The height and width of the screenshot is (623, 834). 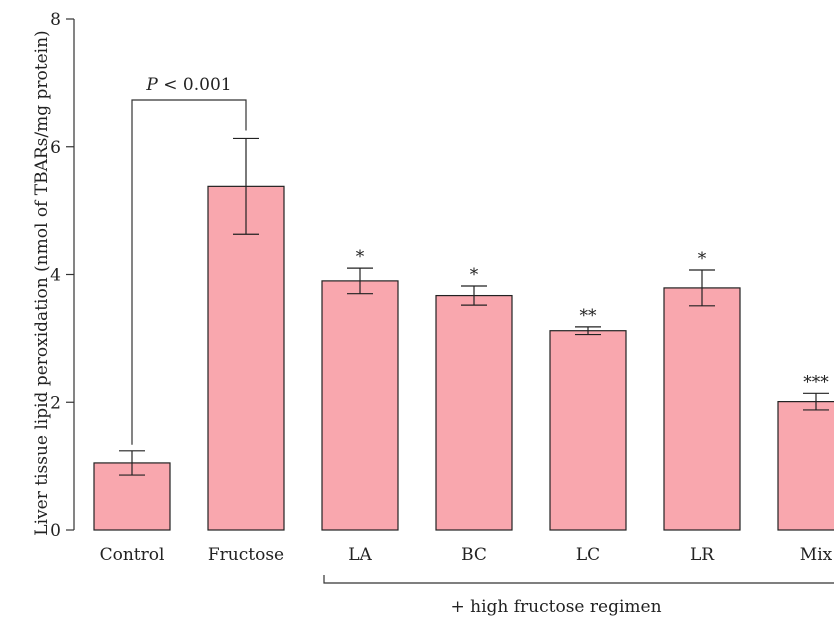 I want to click on error-bar-lc, so click(x=588, y=331).